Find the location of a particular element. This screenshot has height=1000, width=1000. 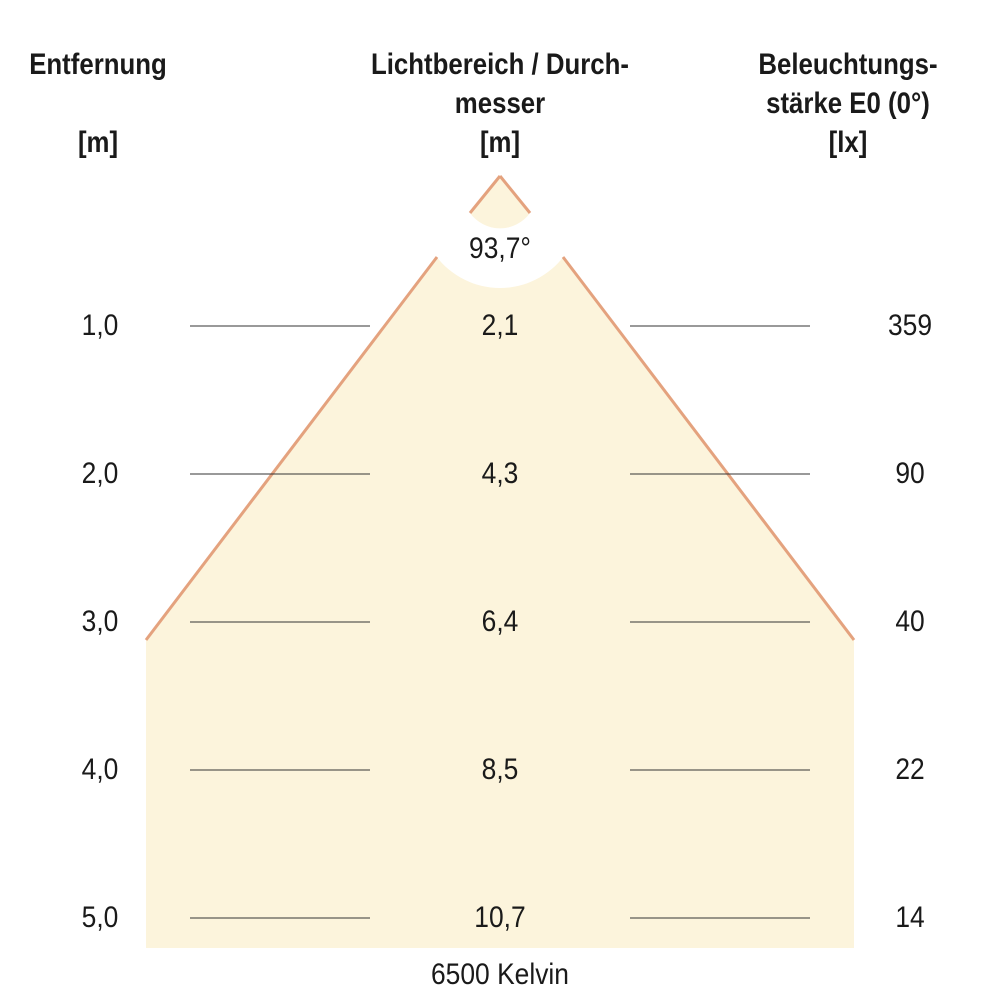

distance-value: 1,0 is located at coordinates (100, 325).